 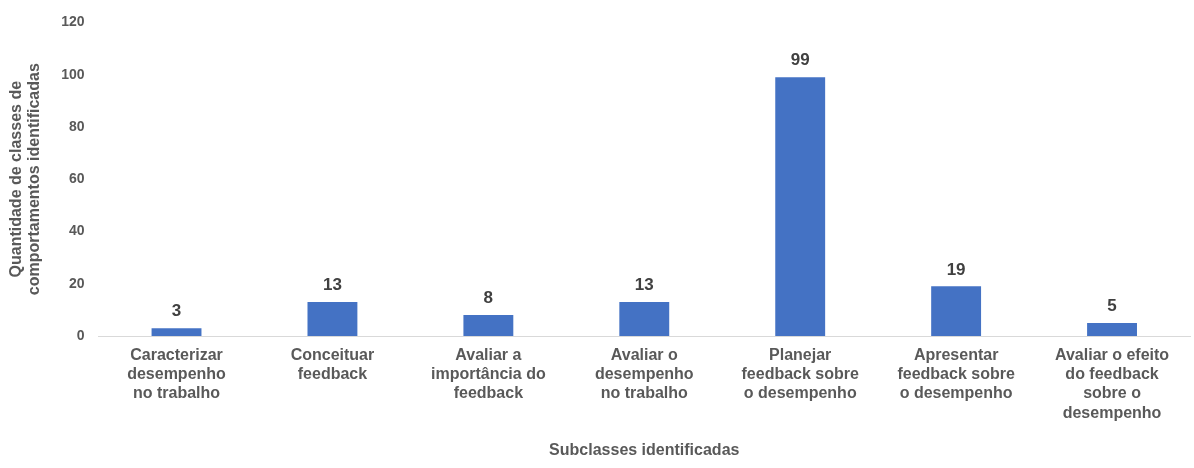 What do you see at coordinates (800, 374) in the screenshot?
I see `x-tick-label: Planejar feedback sobre o desempenho` at bounding box center [800, 374].